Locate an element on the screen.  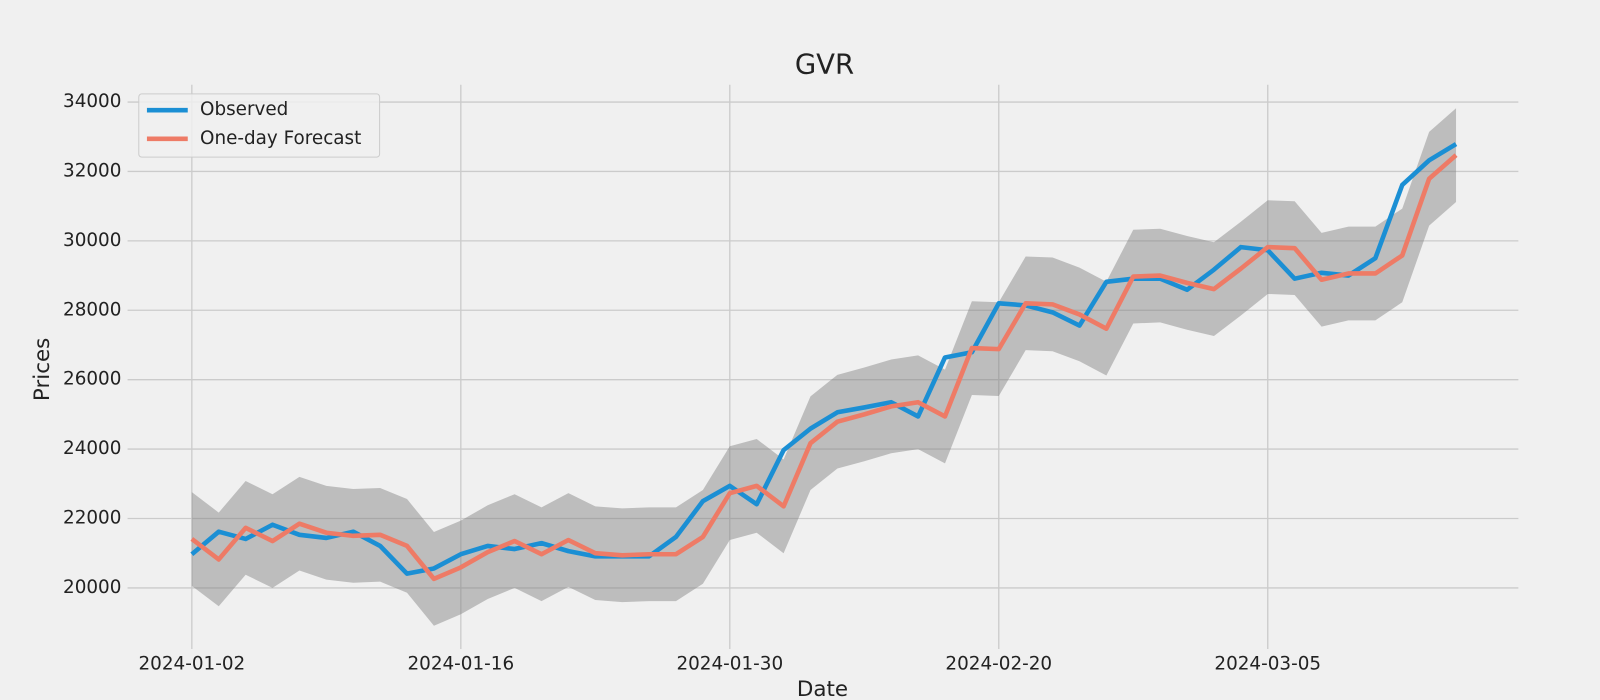
y-tick-label: 22000 is located at coordinates (92, 517).